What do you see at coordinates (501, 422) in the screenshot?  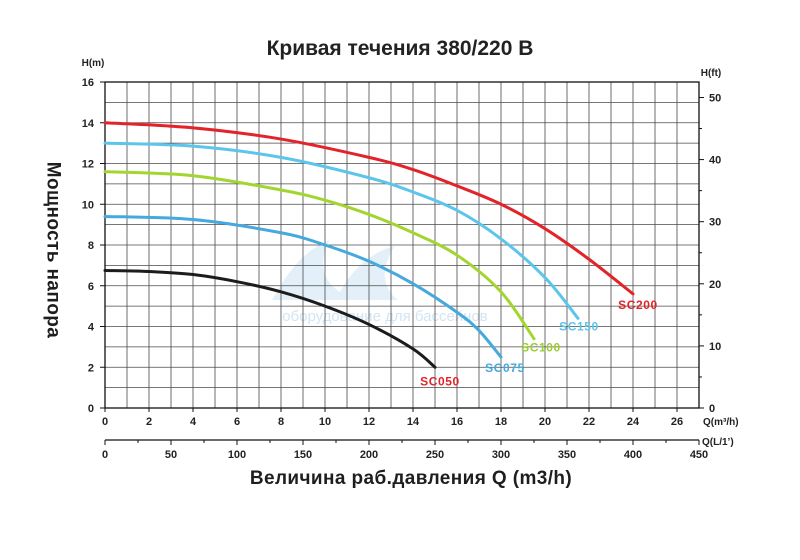 I see `x-tick-label: 18` at bounding box center [501, 422].